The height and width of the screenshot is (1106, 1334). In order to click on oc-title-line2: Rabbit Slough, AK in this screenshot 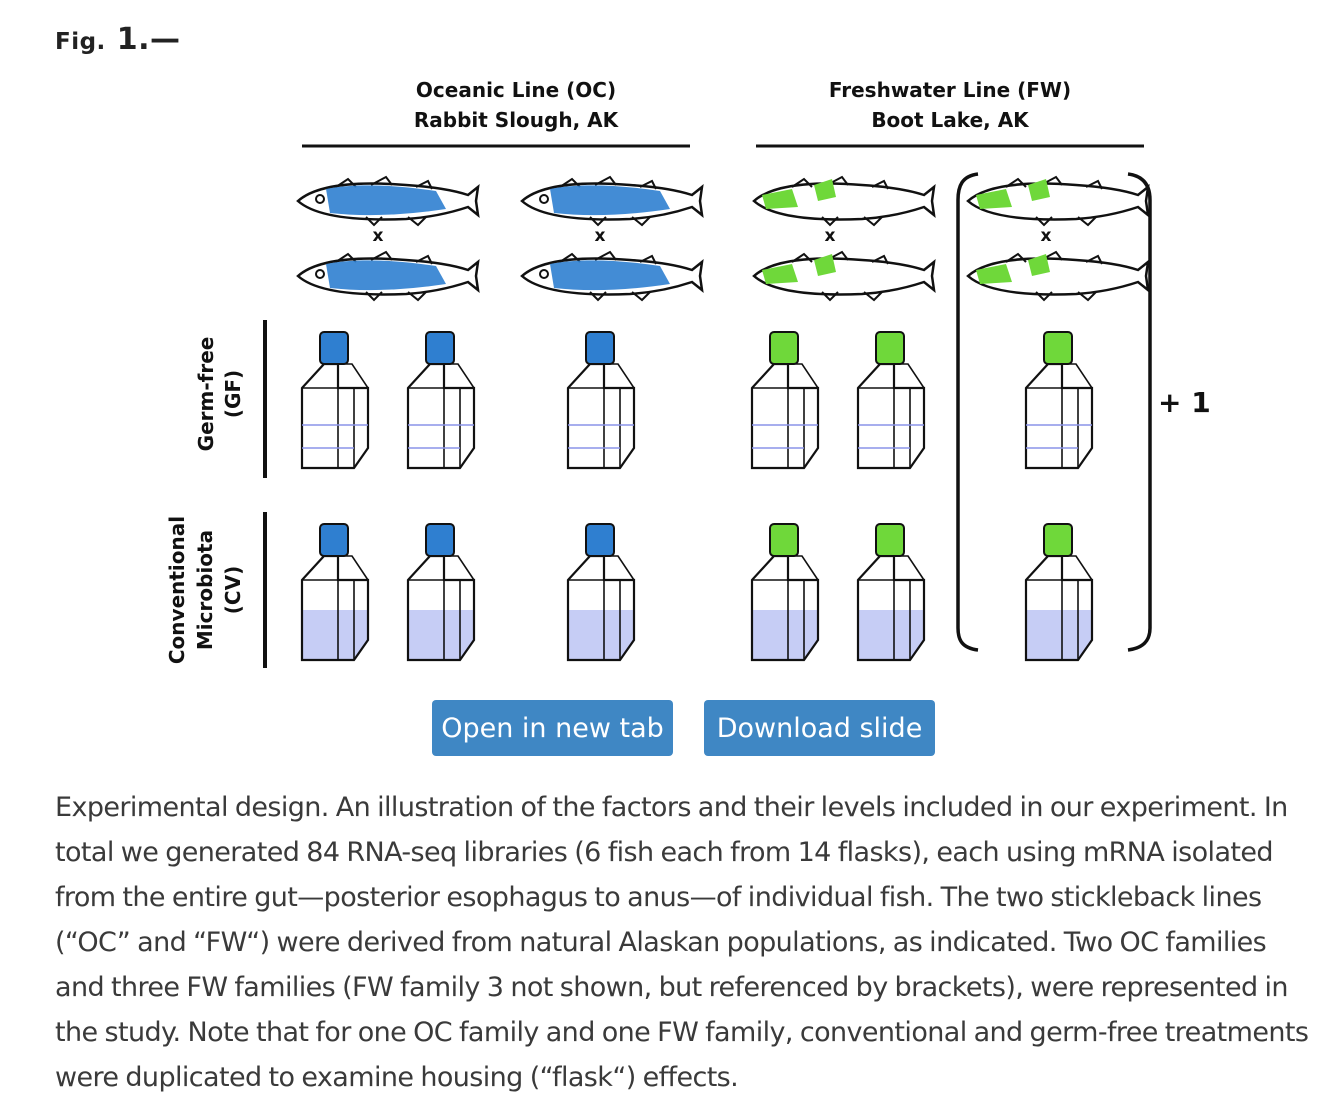, I will do `click(517, 120)`.